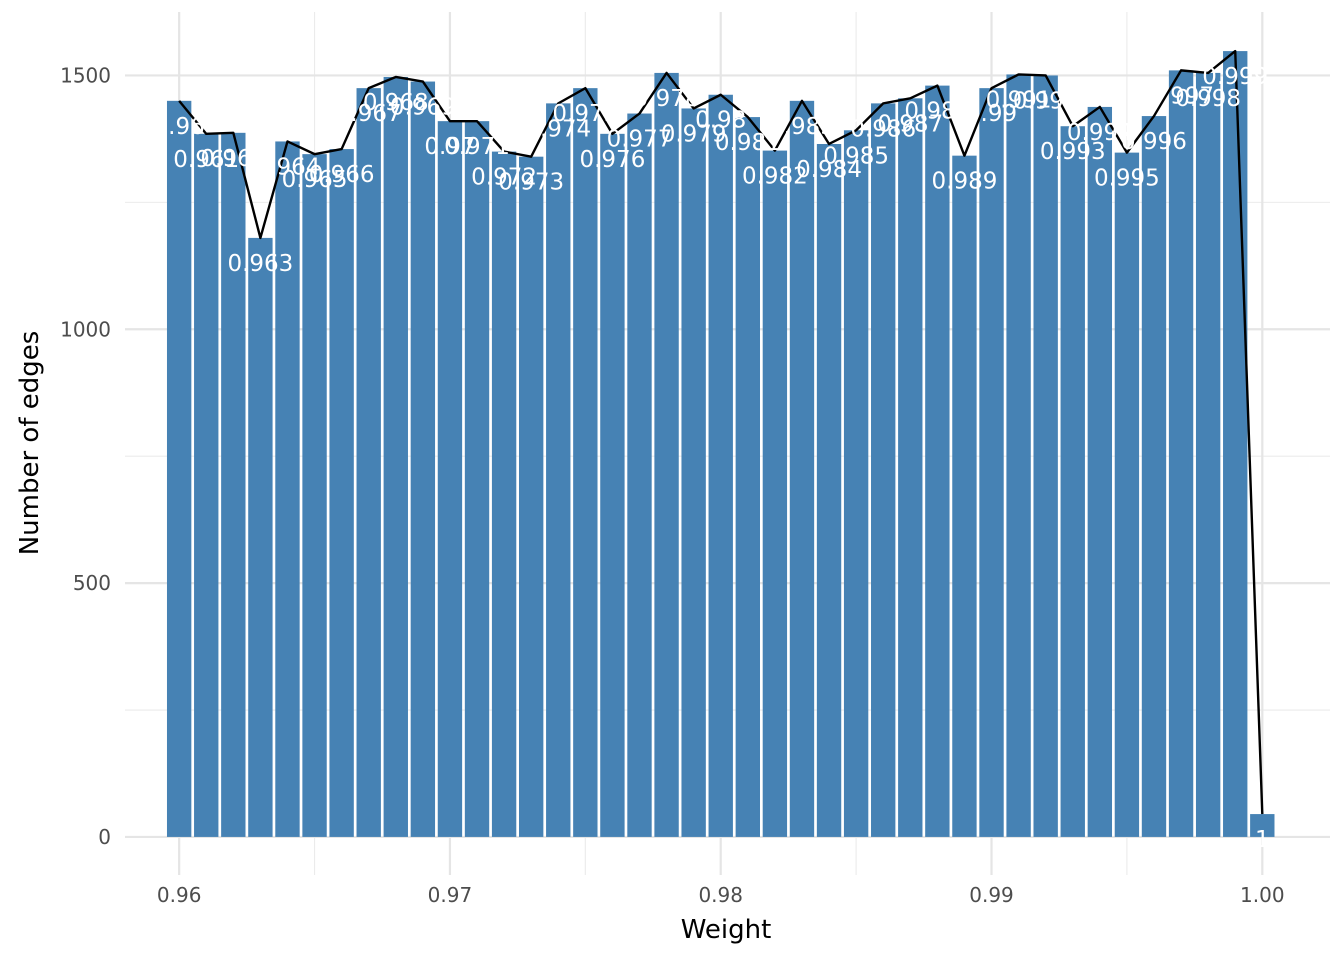 The image size is (1344, 960). Describe the element at coordinates (910, 124) in the screenshot. I see `bar-label: 0.987` at that location.